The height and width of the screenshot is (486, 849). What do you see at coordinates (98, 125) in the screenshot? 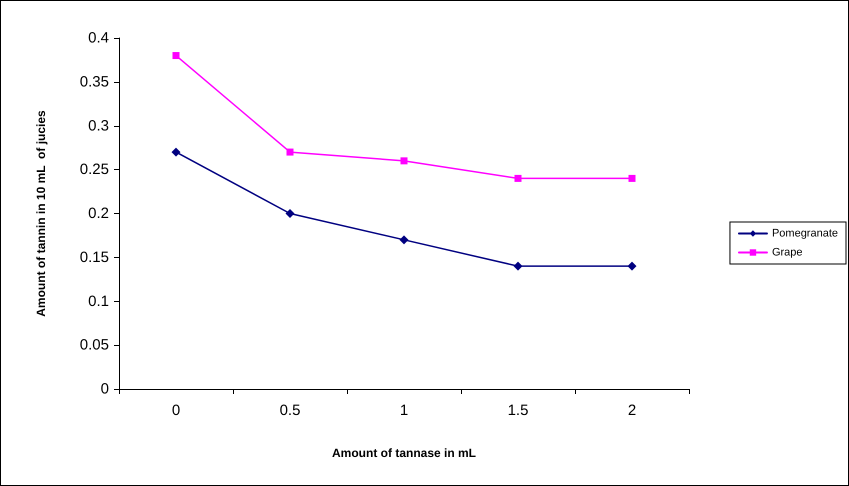
I see `y-tick-label: 0.3` at bounding box center [98, 125].